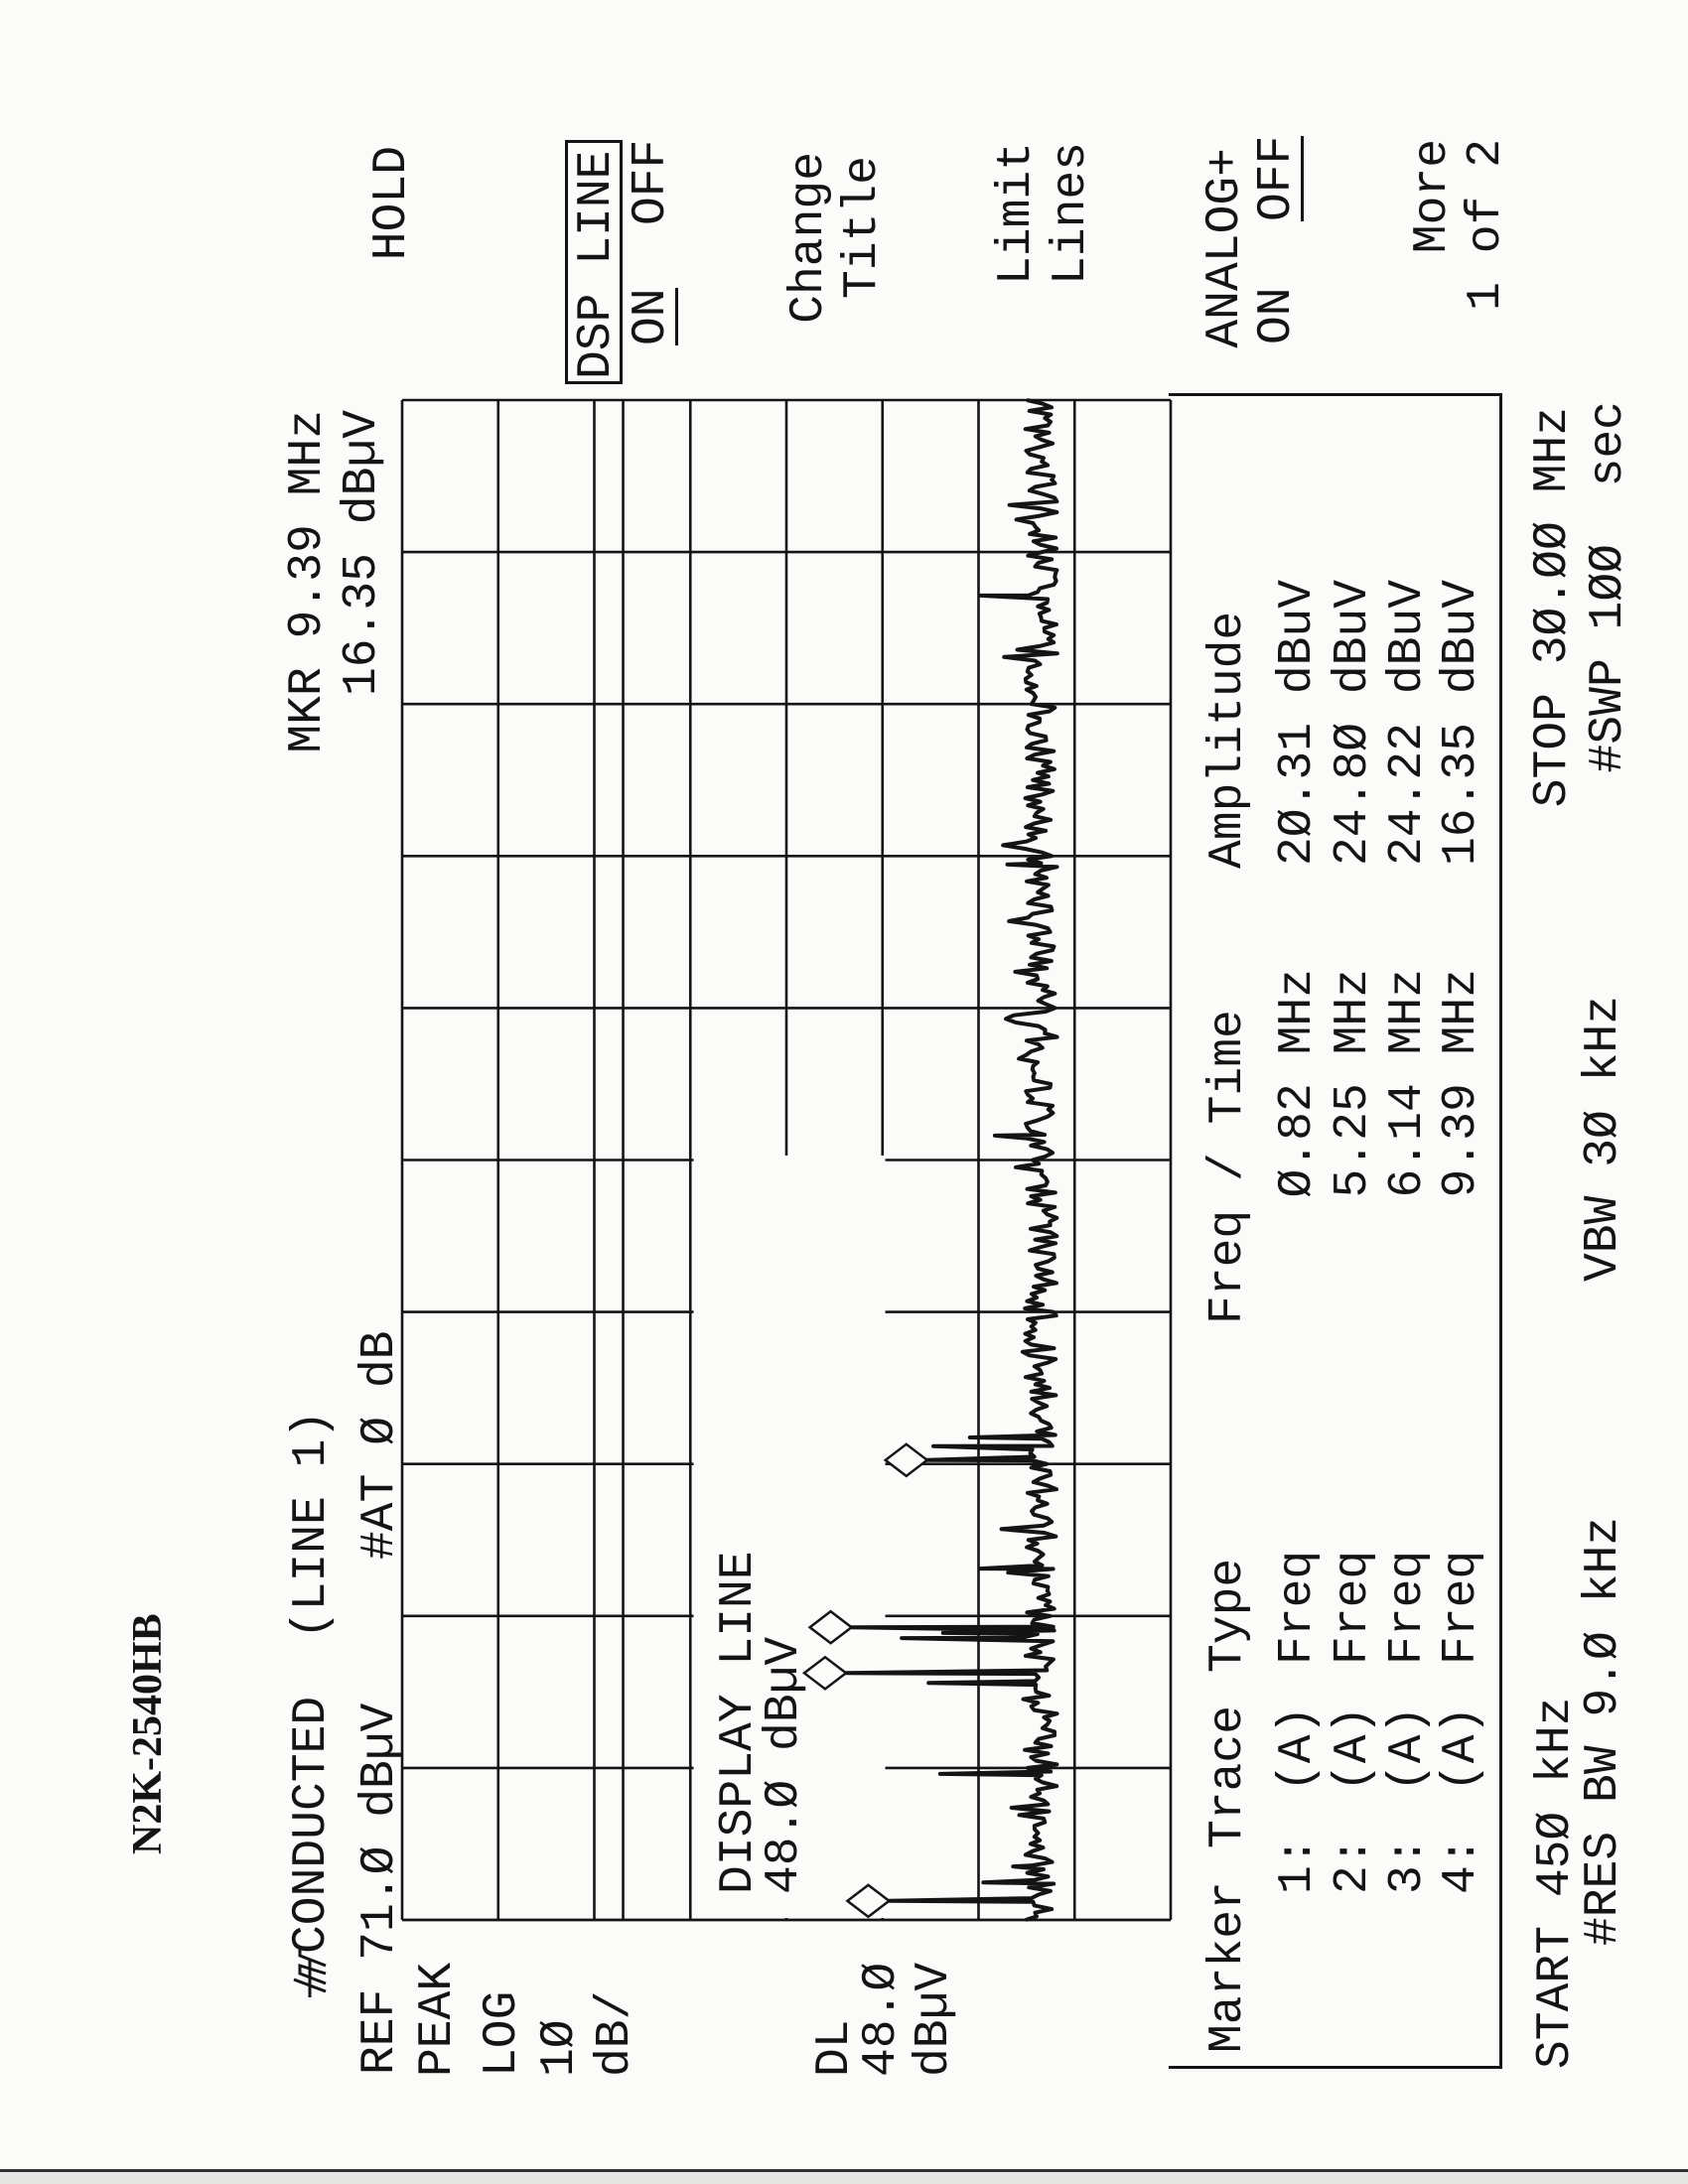  What do you see at coordinates (1228, 1615) in the screenshot?
I see `table-header-type: Type` at bounding box center [1228, 1615].